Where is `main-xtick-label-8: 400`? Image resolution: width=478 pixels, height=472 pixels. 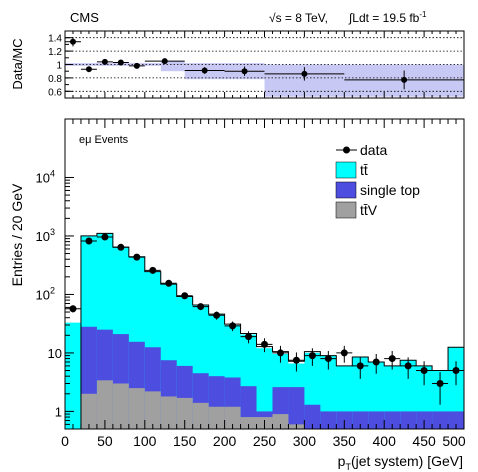
main-xtick-label-8: 400 is located at coordinates (385, 441).